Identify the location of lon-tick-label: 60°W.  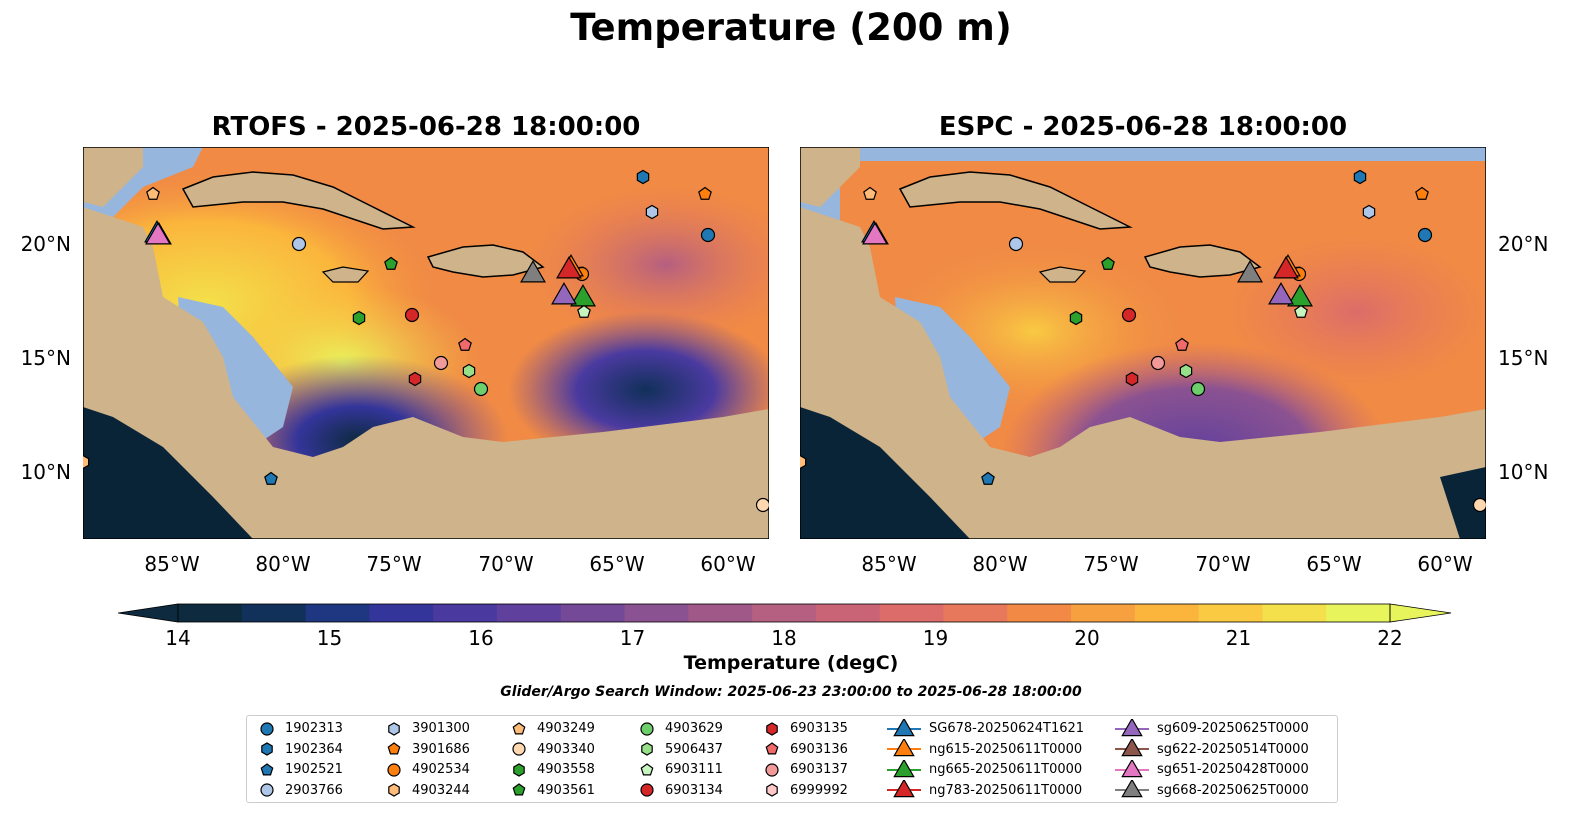
(728, 564).